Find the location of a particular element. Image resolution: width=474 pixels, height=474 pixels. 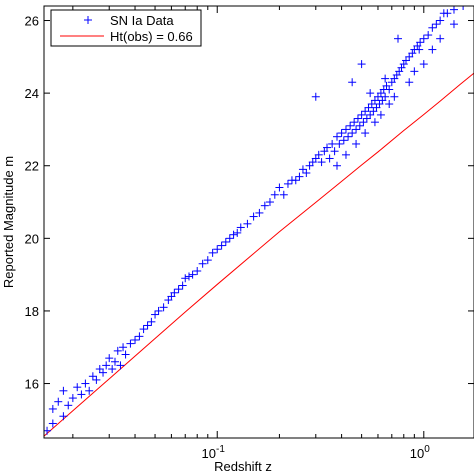

legend-label-fit: Ht(obs) = 0.66 is located at coordinates (151, 36).